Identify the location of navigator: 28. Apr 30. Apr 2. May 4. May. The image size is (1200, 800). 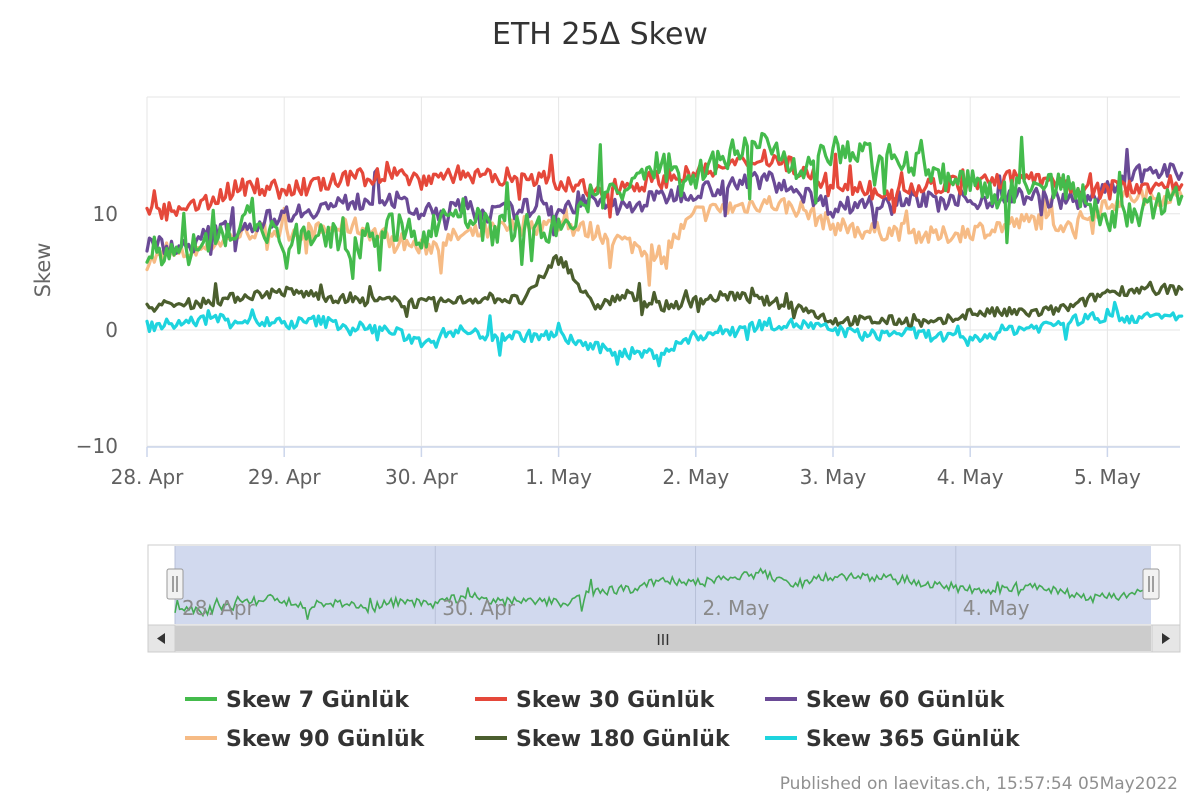
(664, 585).